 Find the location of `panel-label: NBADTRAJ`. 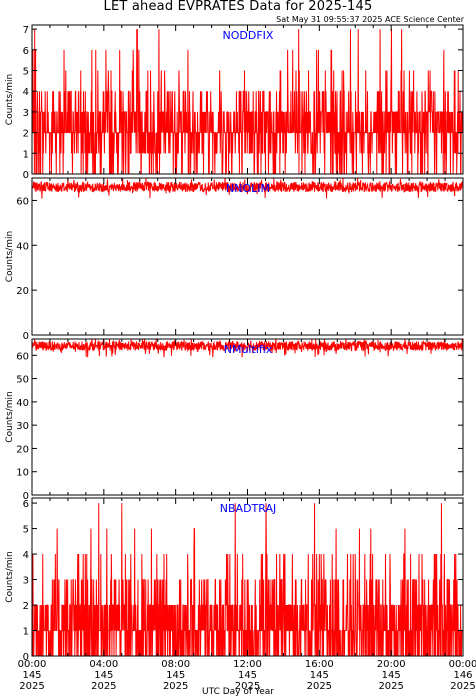

panel-label: NBADTRAJ is located at coordinates (248, 508).